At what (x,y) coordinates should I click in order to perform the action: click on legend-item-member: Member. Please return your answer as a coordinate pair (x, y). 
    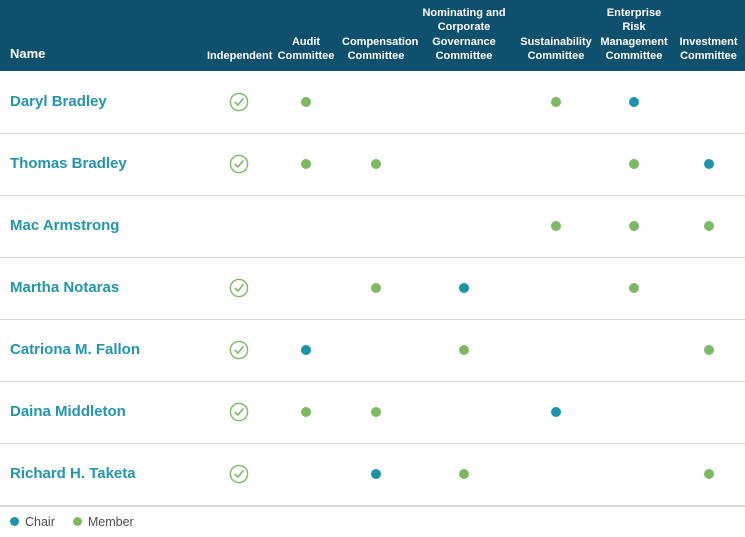
    Looking at the image, I should click on (103, 521).